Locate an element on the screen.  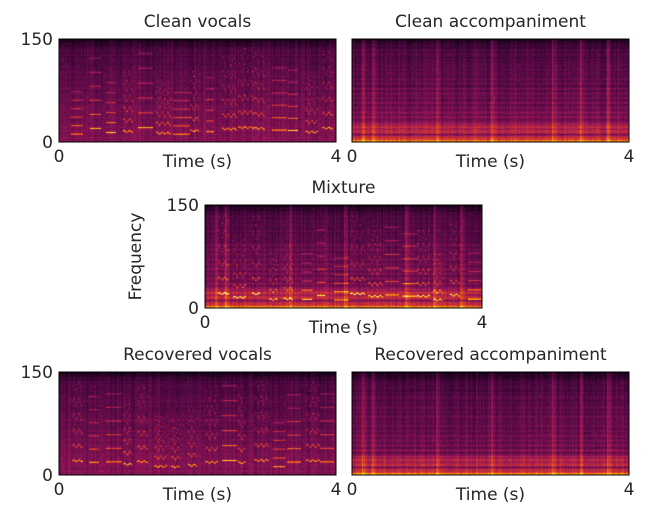
y-axis-label: Frequency is located at coordinates (136, 257).